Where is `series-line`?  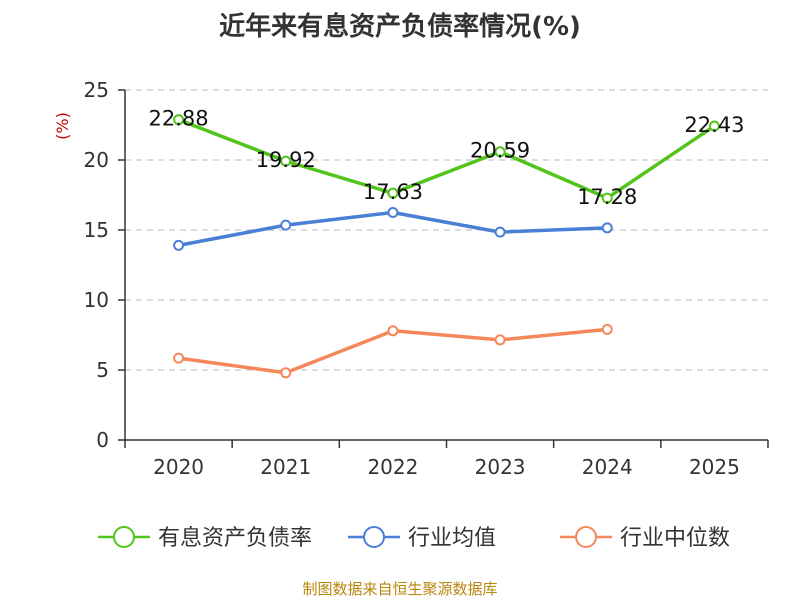
series-line is located at coordinates (446, 159).